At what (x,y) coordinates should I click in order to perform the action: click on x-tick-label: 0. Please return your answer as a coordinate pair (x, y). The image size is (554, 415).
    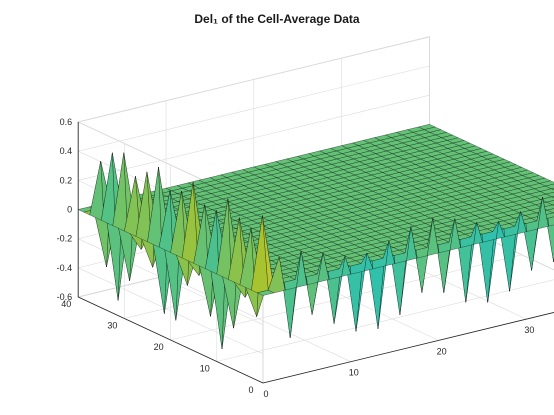
    Looking at the image, I should click on (265, 394).